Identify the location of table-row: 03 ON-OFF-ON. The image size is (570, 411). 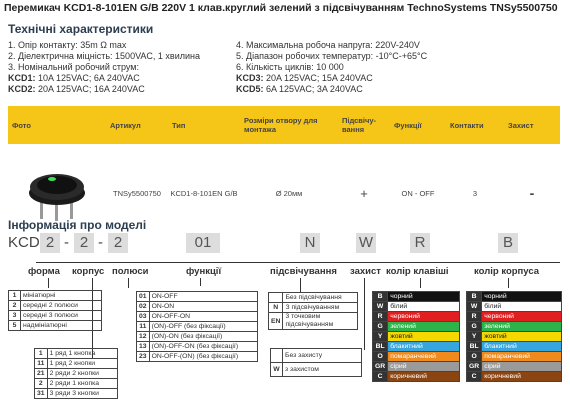
(197, 316).